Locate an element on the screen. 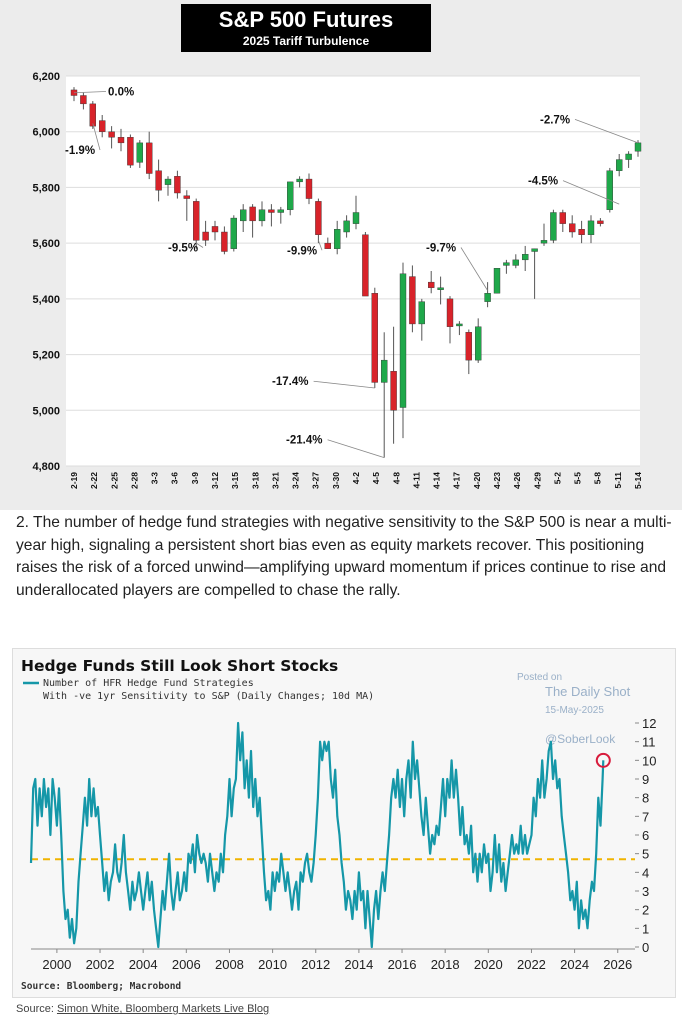 The height and width of the screenshot is (1024, 682). x-tick-label: 2008 is located at coordinates (229, 964).